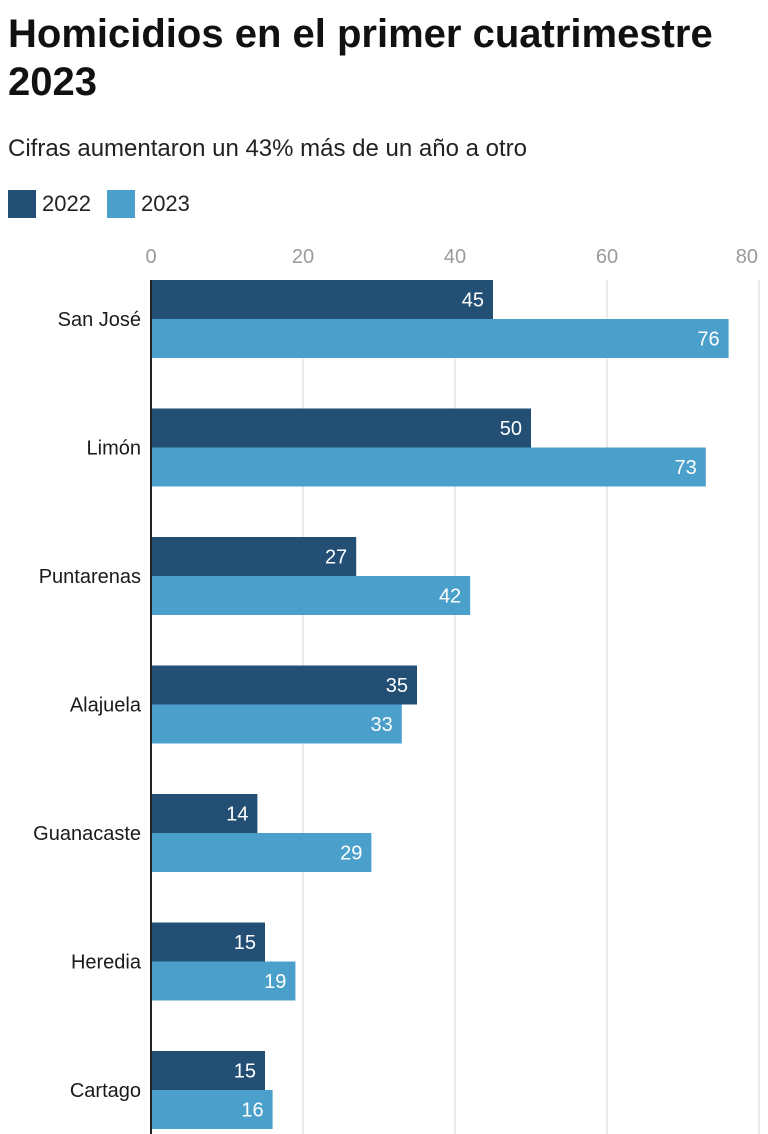 Image resolution: width=768 pixels, height=1134 pixels. I want to click on bar-value-label-2022: 45, so click(473, 301).